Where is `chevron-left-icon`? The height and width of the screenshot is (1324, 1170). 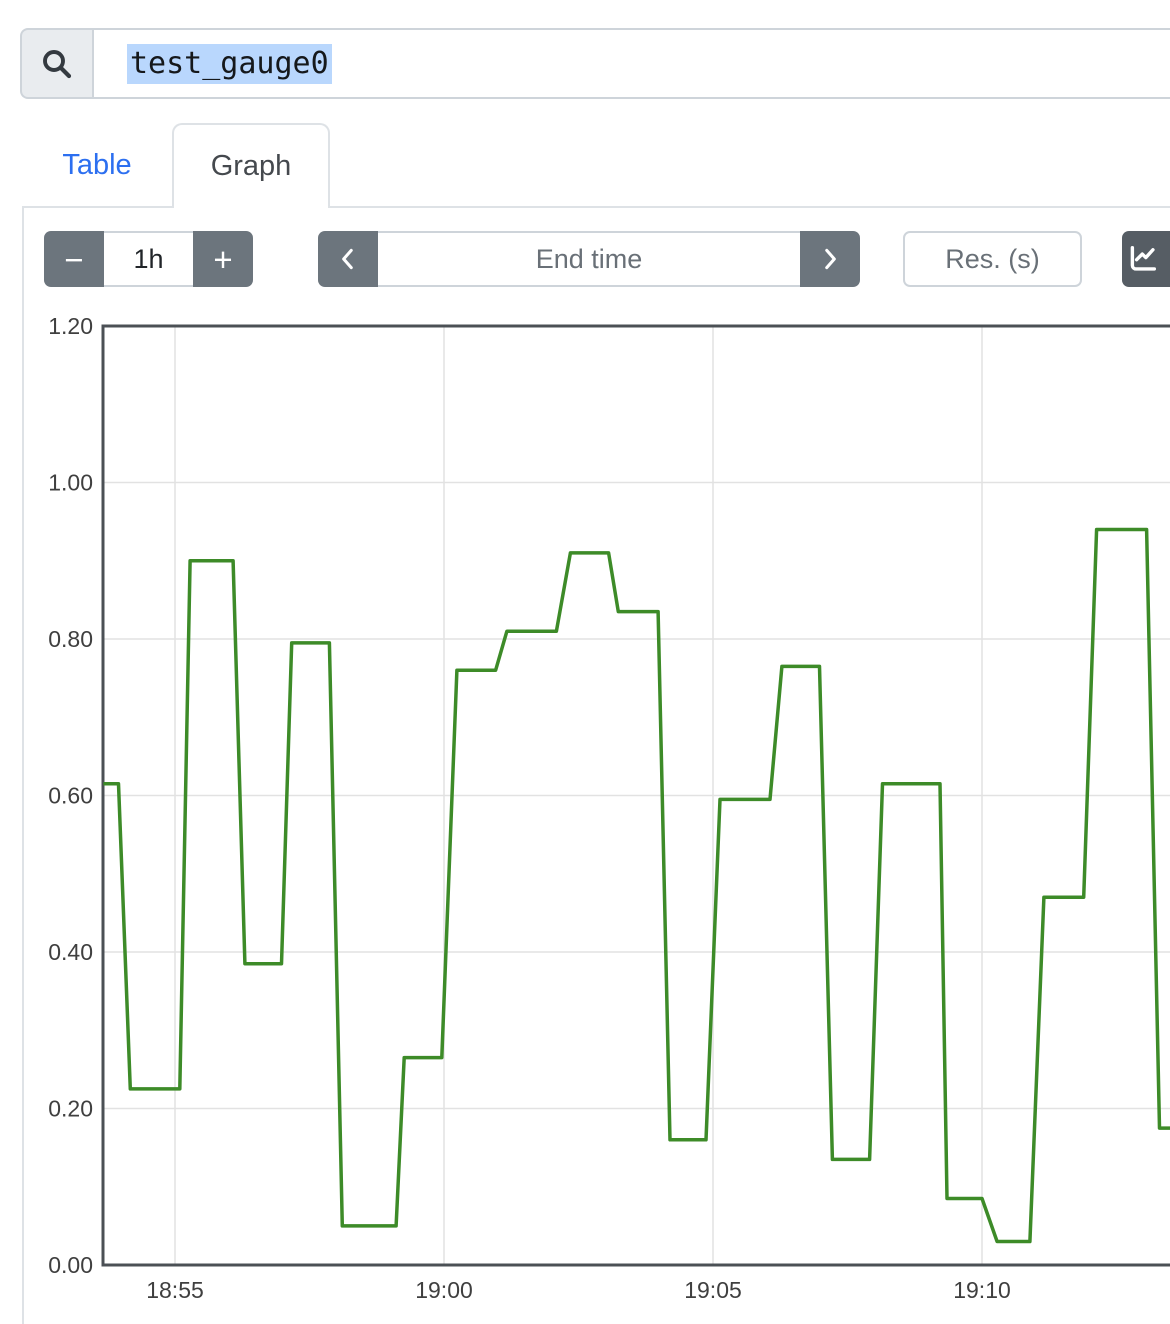
chevron-left-icon is located at coordinates (347, 259).